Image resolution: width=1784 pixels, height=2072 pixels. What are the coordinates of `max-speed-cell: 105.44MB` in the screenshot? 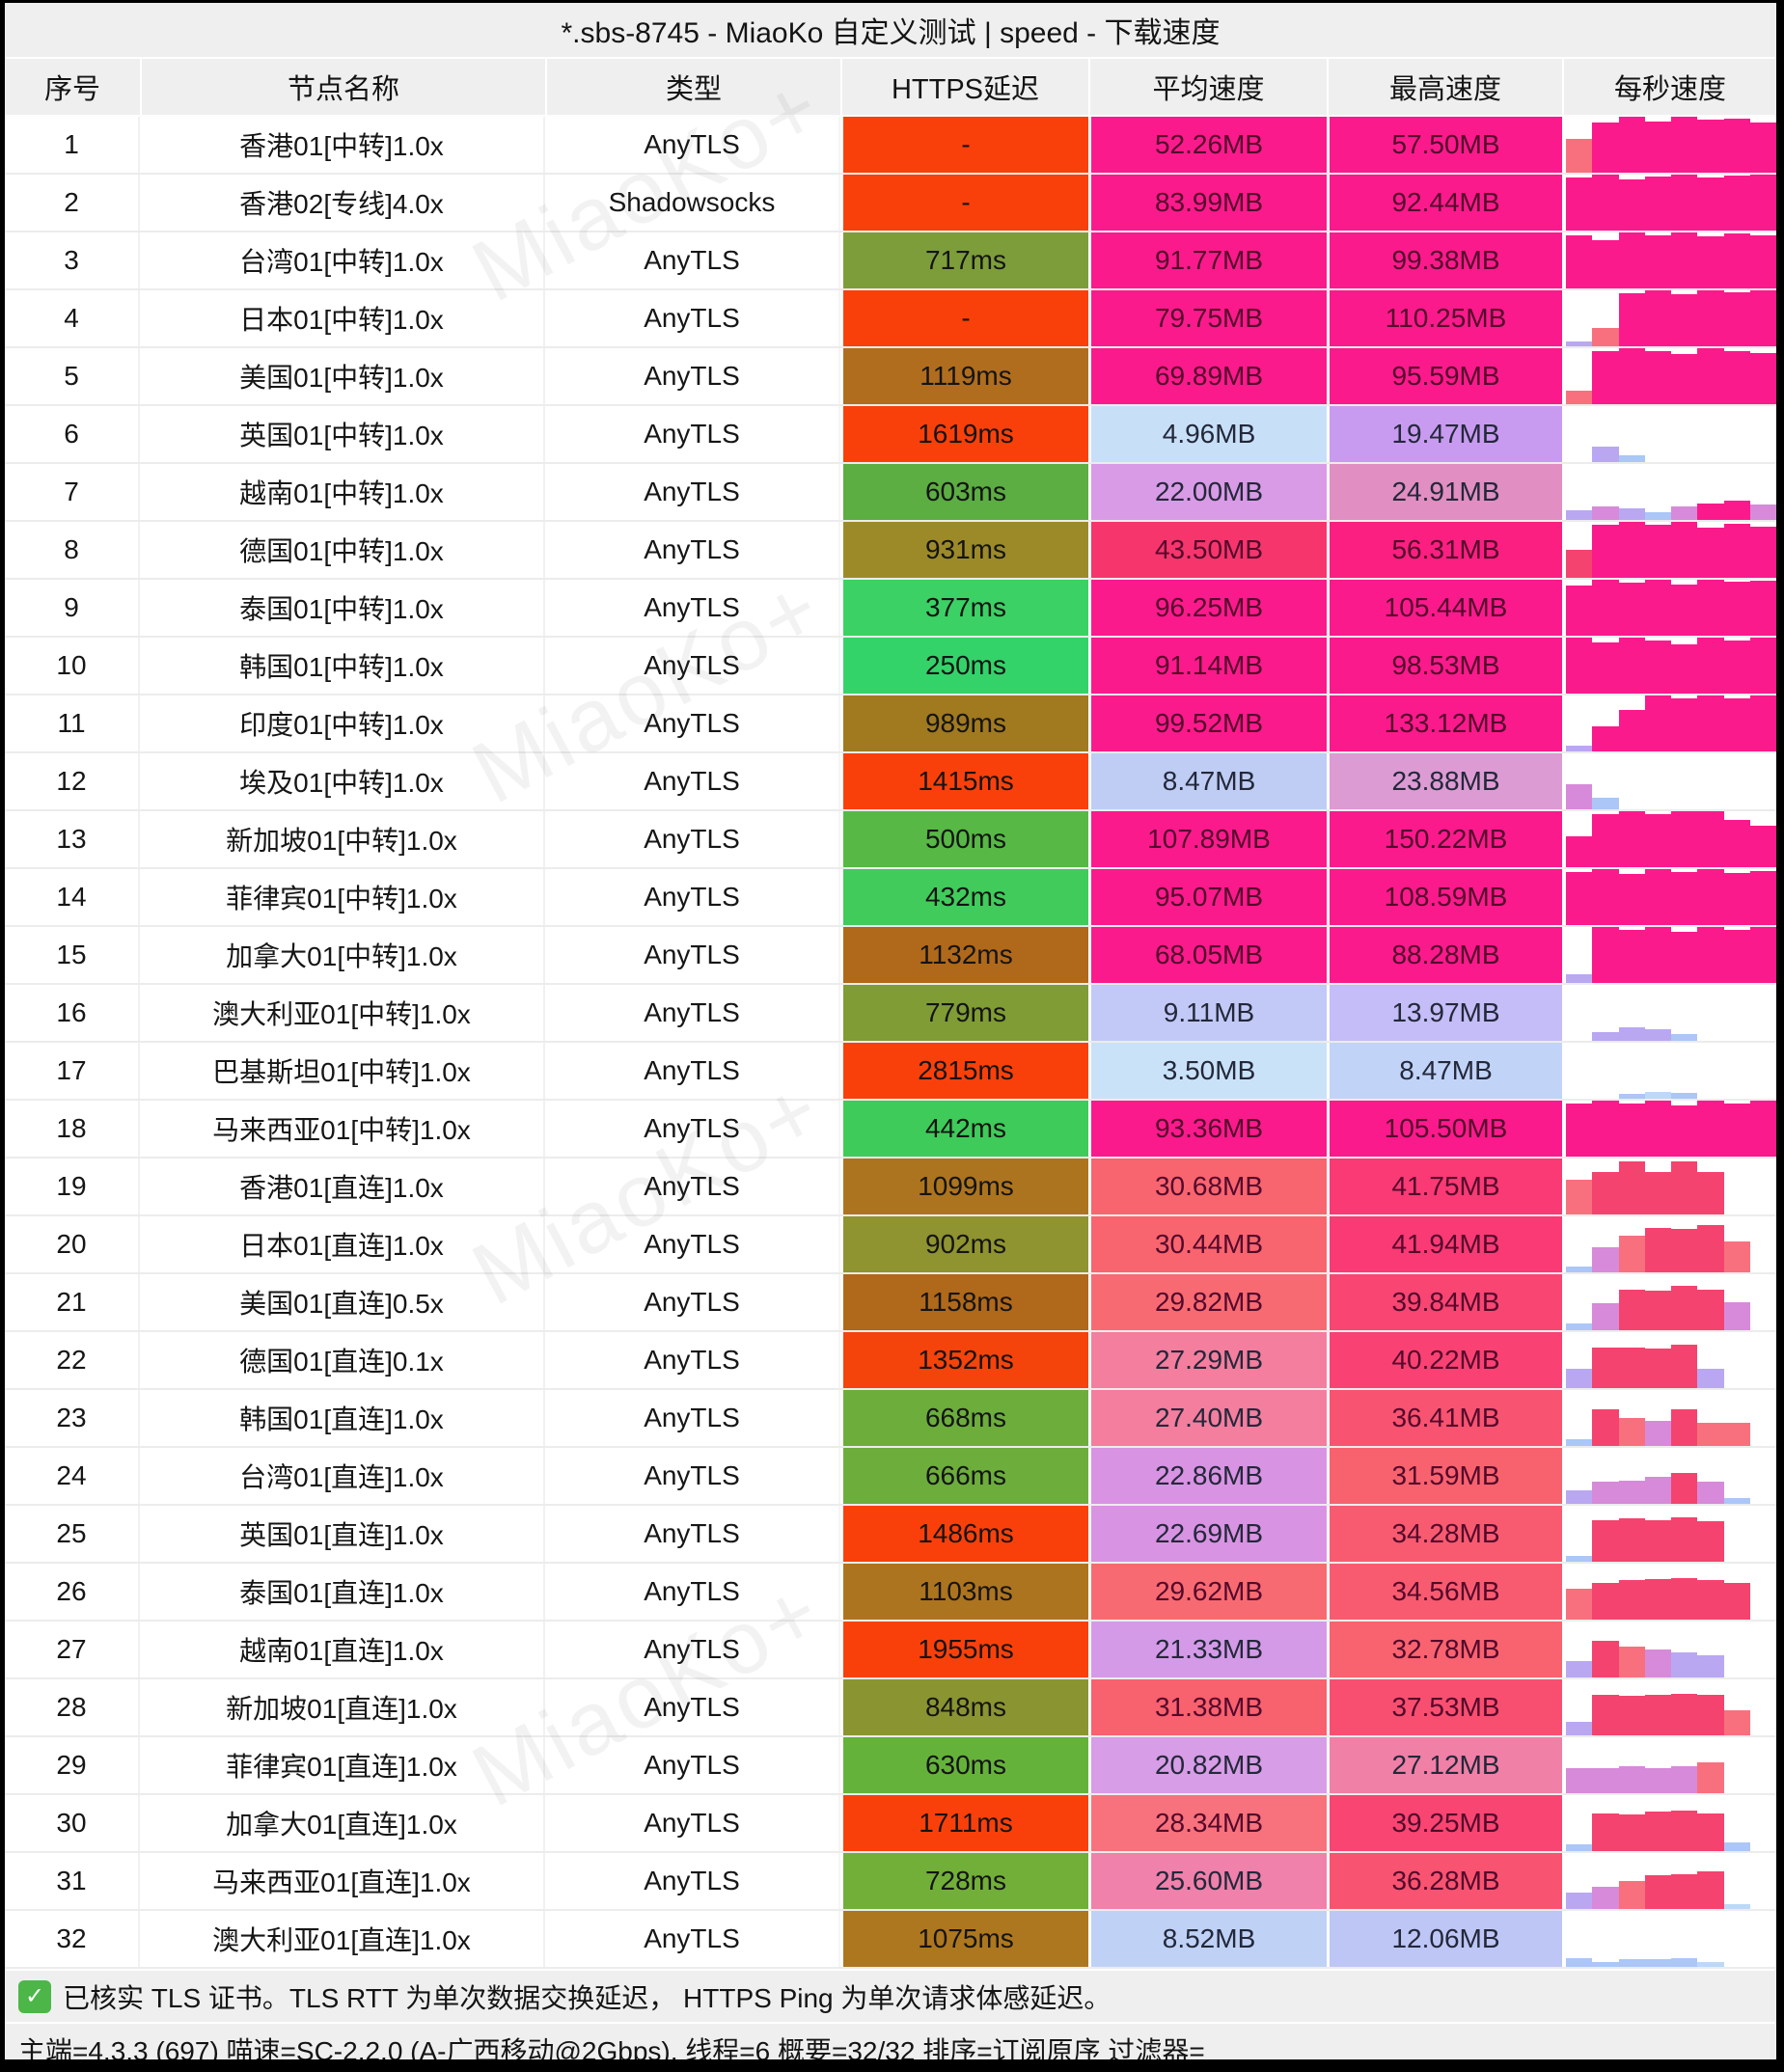 It's located at (1446, 608).